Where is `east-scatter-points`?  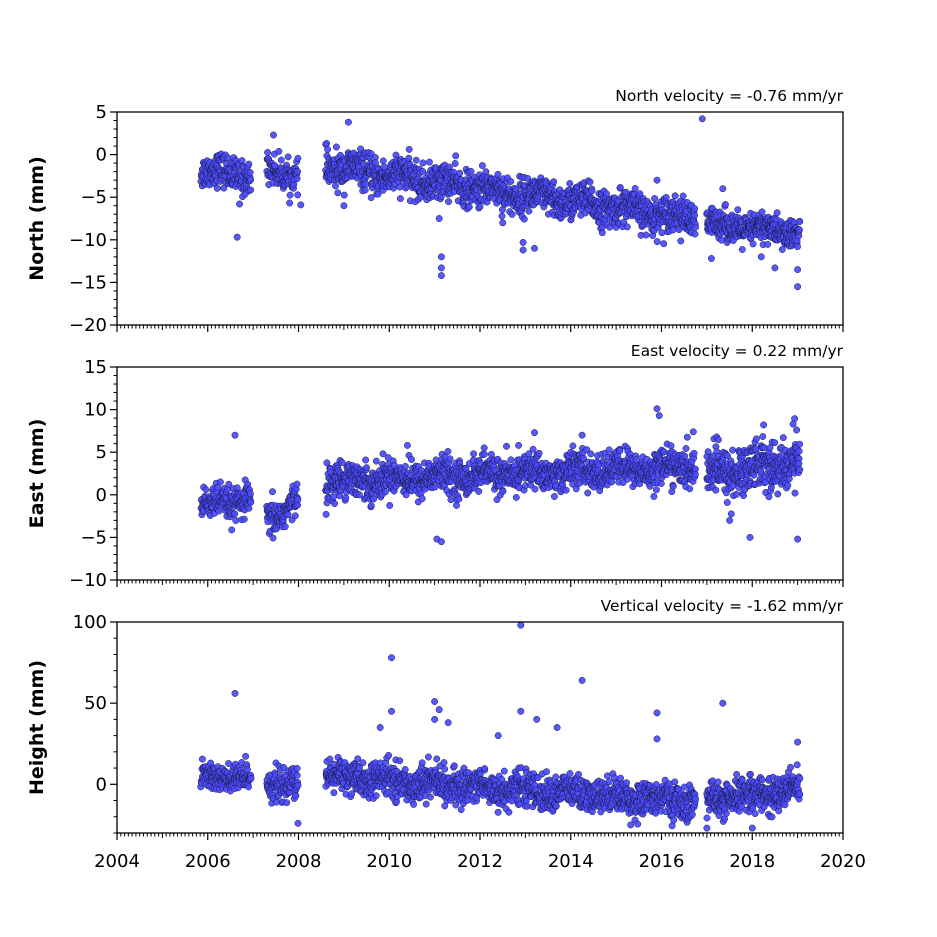
east-scatter-points is located at coordinates (500, 475).